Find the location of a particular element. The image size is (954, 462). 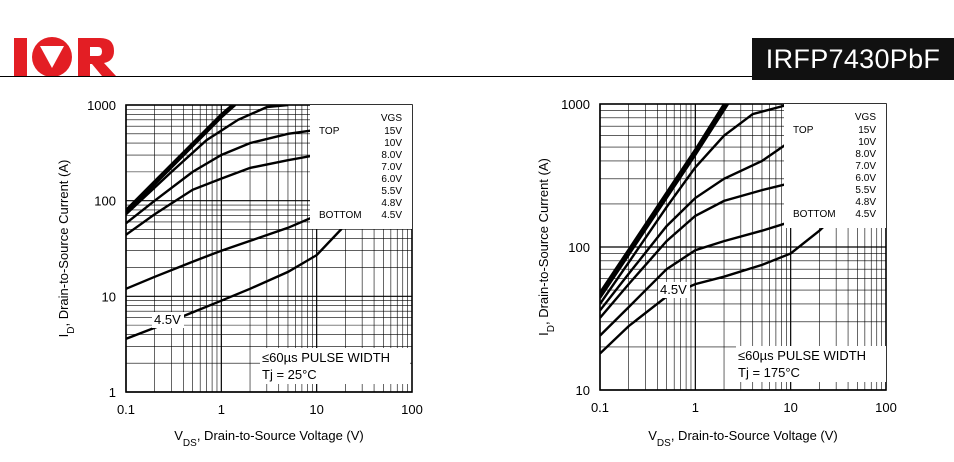

y-tick-label: 1 is located at coordinates (112, 392).